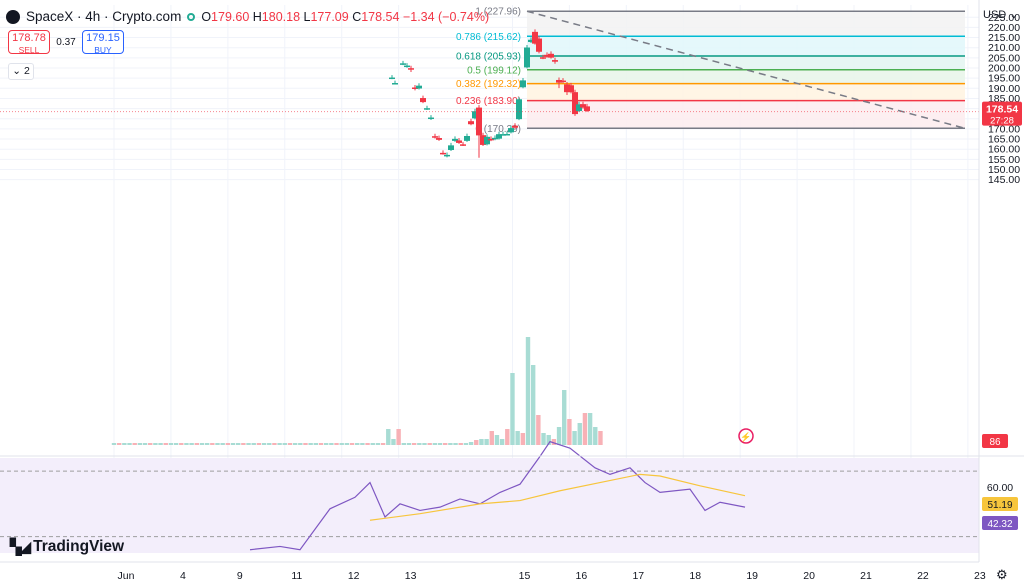  What do you see at coordinates (746, 436) in the screenshot?
I see `lightning-icon` at bounding box center [746, 436].